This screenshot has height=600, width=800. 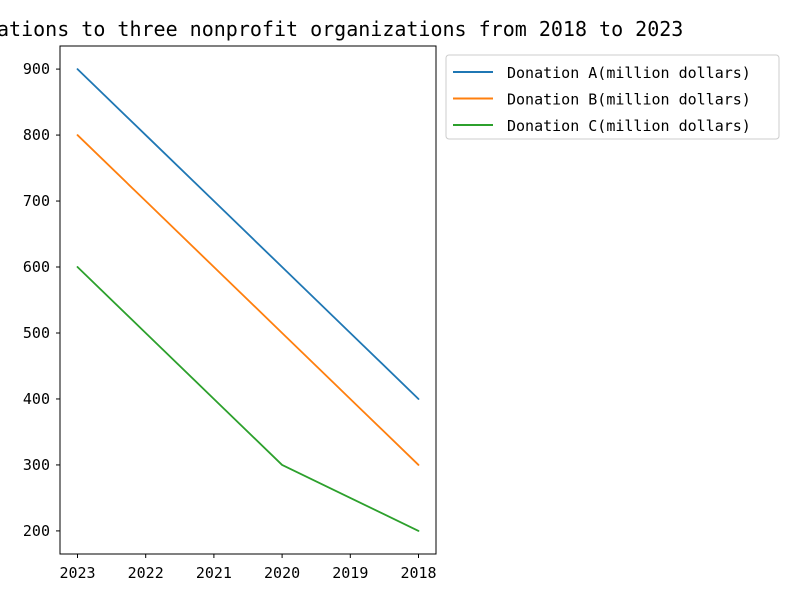 What do you see at coordinates (629, 100) in the screenshot?
I see `legend-label-2: Donation B(million dollars)` at bounding box center [629, 100].